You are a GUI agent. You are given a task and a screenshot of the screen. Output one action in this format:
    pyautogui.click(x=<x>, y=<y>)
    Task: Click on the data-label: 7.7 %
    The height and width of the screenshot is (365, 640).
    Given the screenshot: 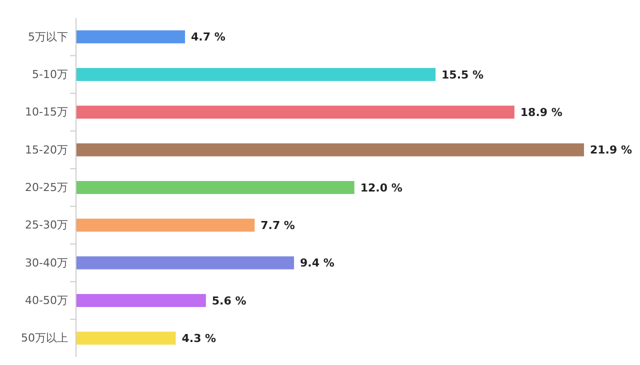 What is the action you would take?
    pyautogui.click(x=277, y=225)
    